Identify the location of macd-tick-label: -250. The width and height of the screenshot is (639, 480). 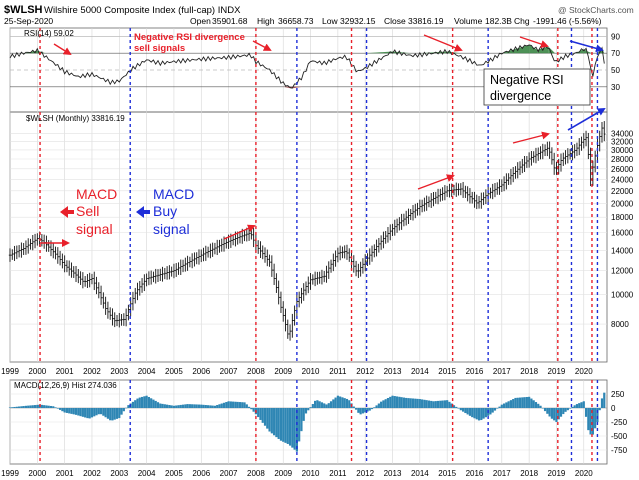
(619, 422).